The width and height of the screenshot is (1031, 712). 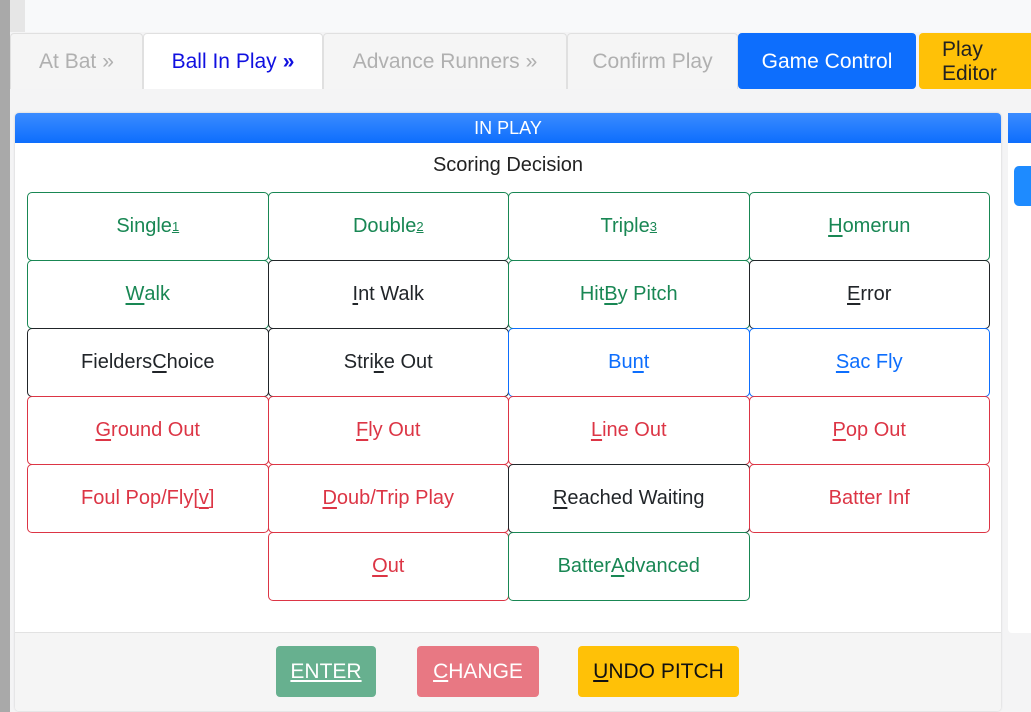 I want to click on tab-at-bat: At Bat», so click(x=76, y=61).